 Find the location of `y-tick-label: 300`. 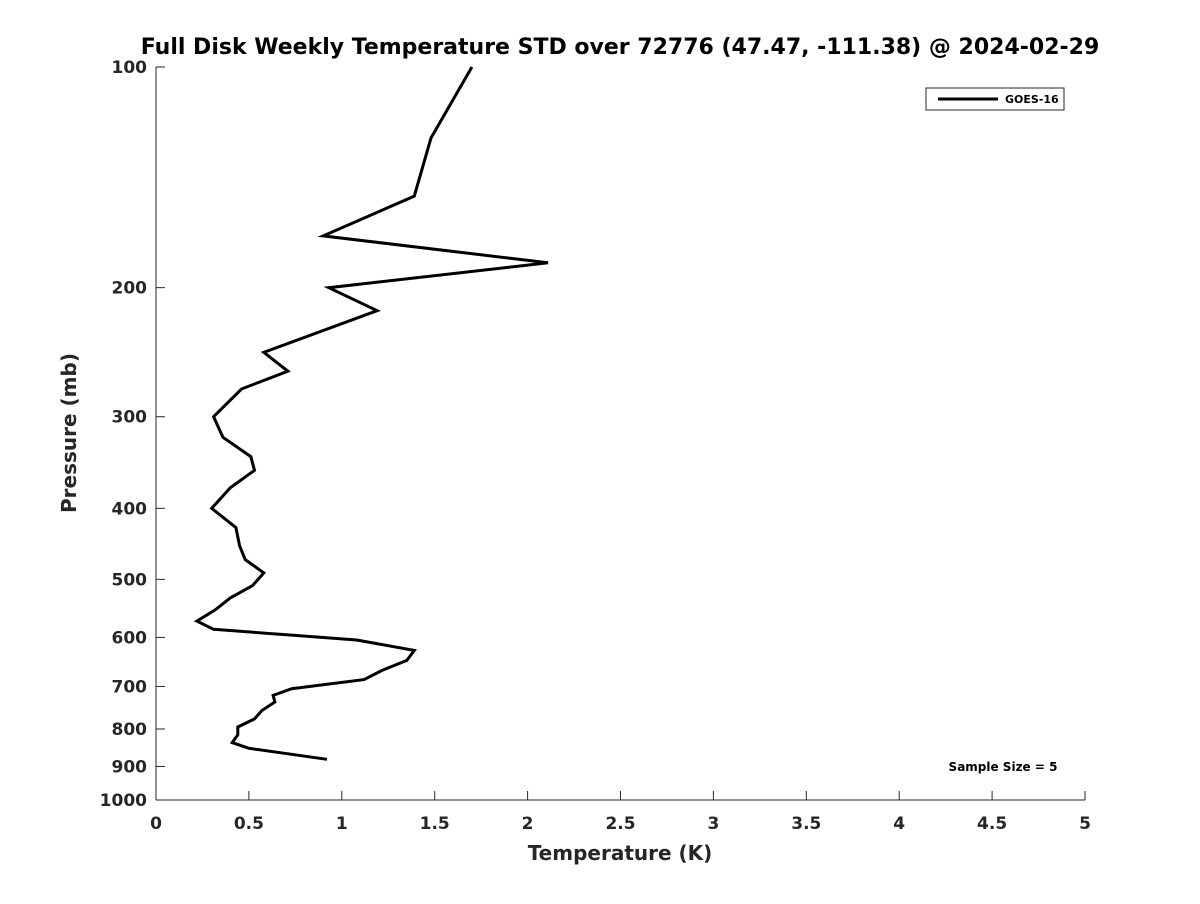

y-tick-label: 300 is located at coordinates (130, 418).